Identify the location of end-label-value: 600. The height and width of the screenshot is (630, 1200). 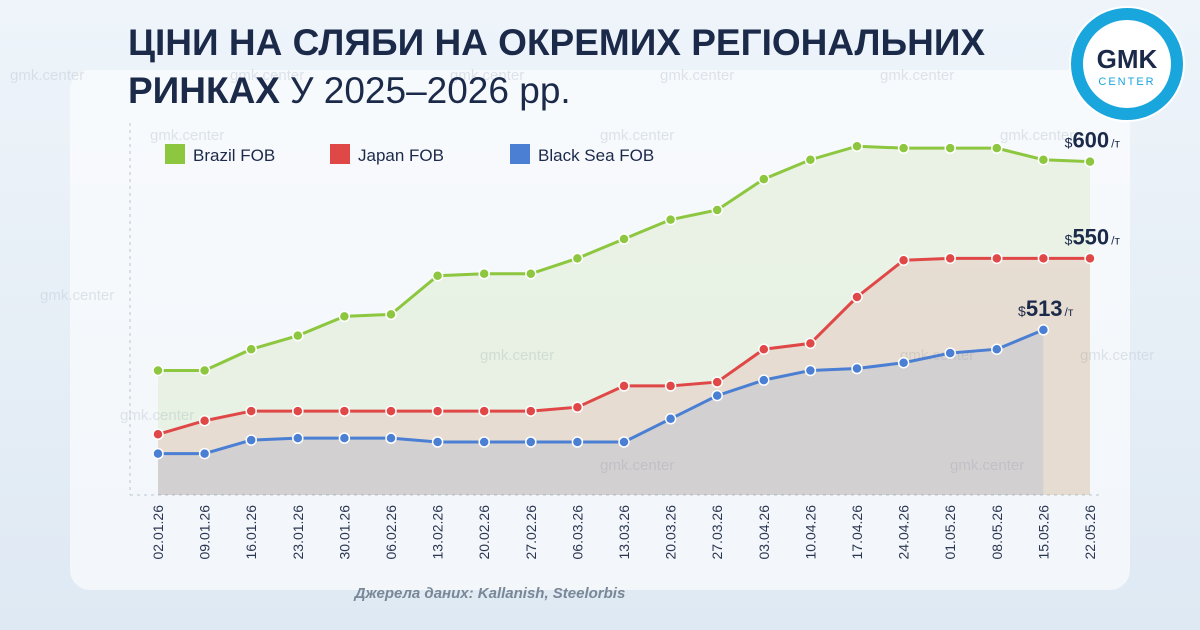
(1090, 140).